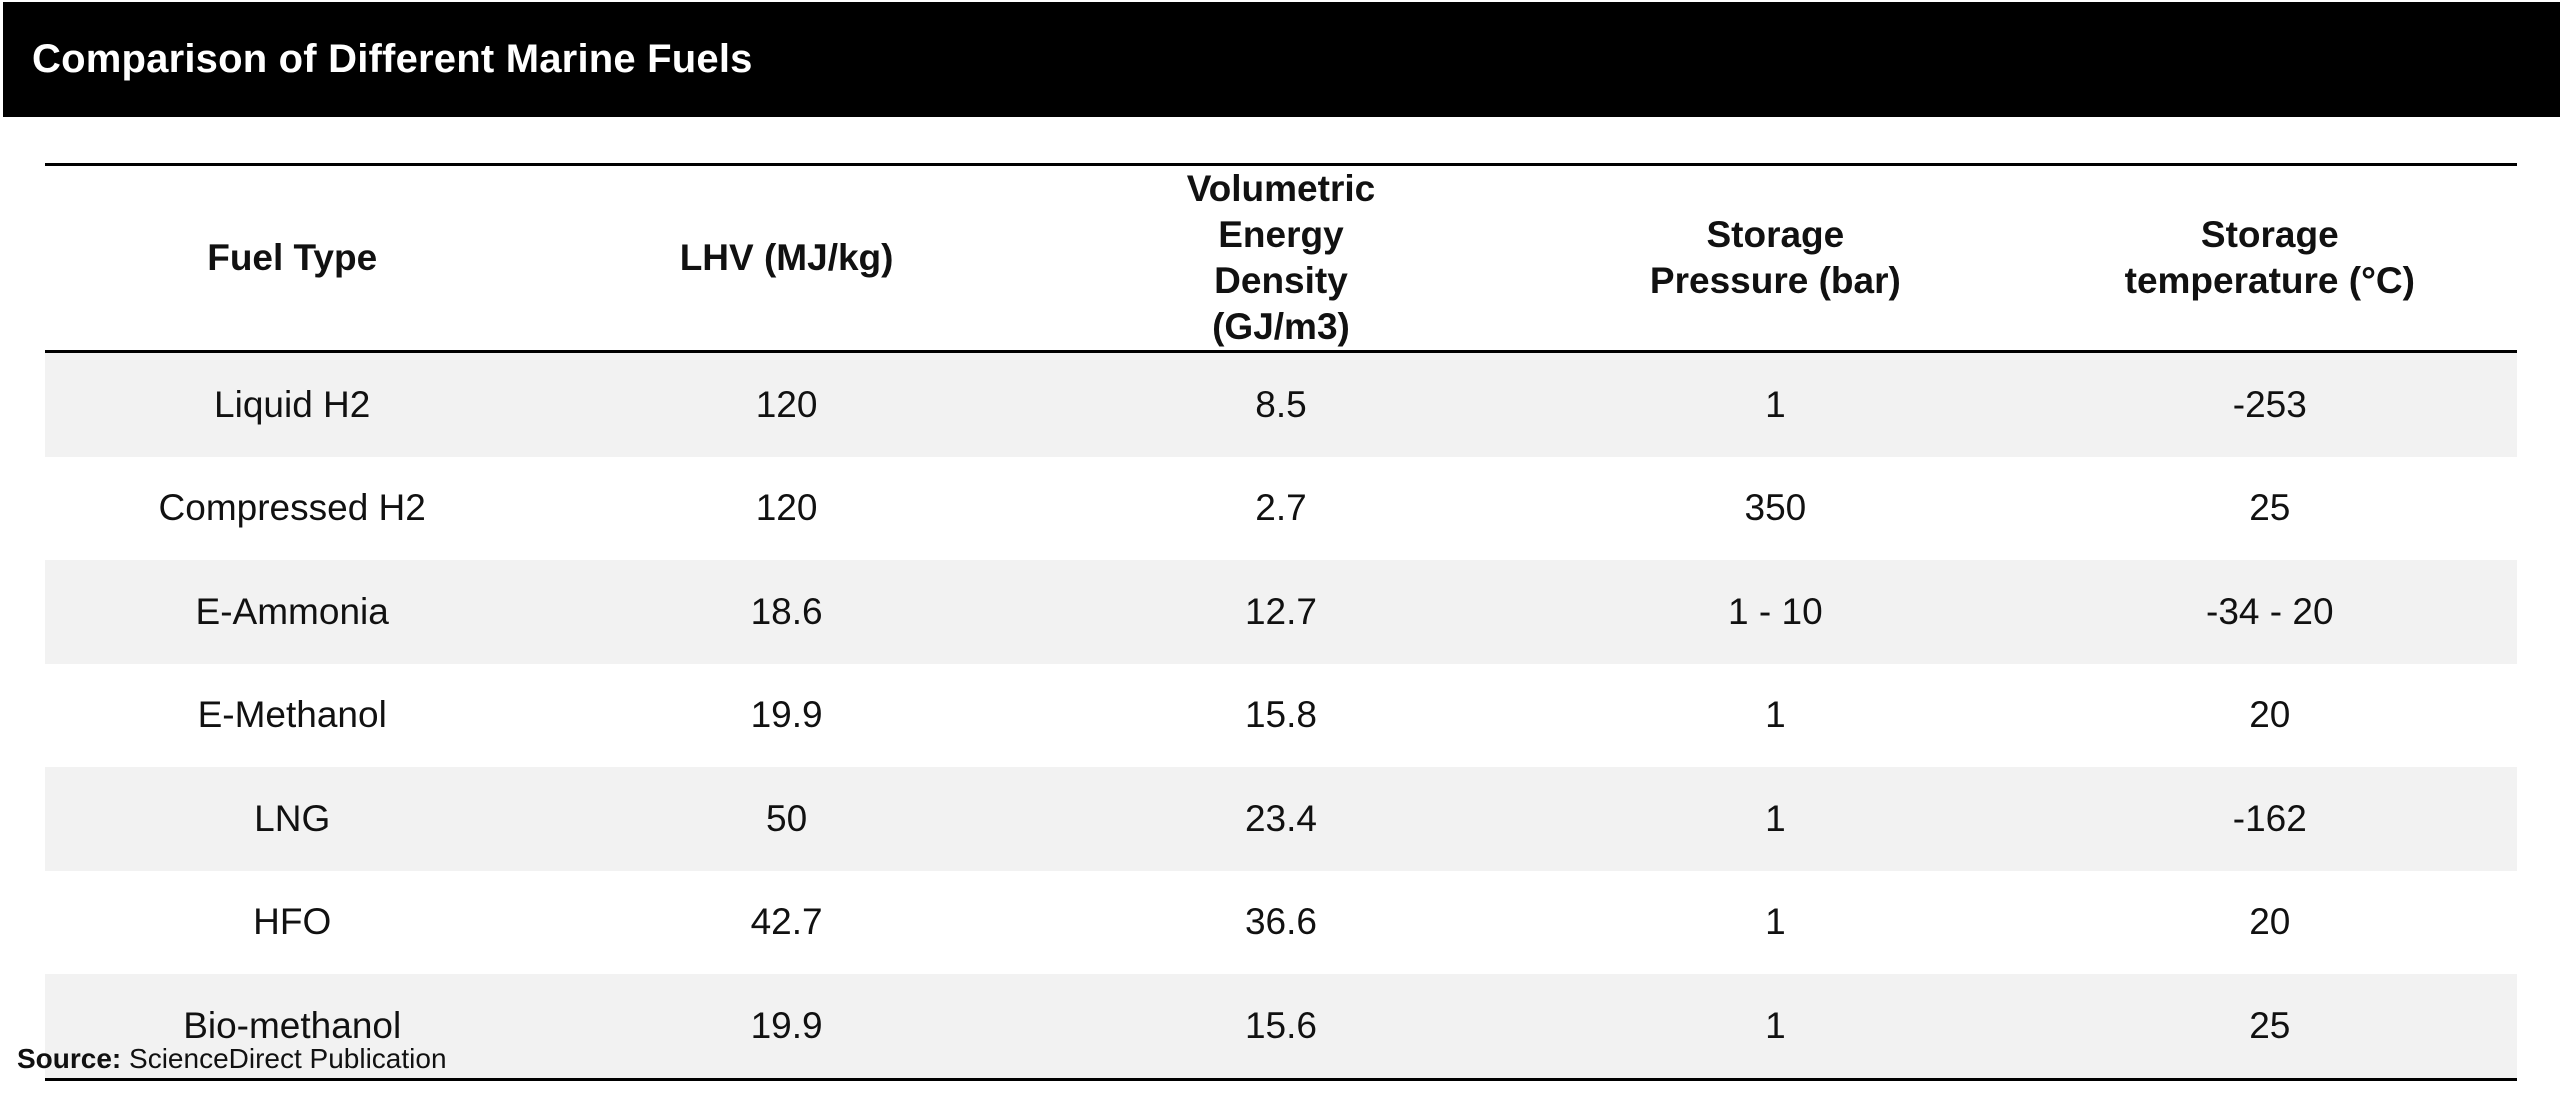 Image resolution: width=2560 pixels, height=1096 pixels. I want to click on source-note: Source: ScienceDirect Publication, so click(232, 1059).